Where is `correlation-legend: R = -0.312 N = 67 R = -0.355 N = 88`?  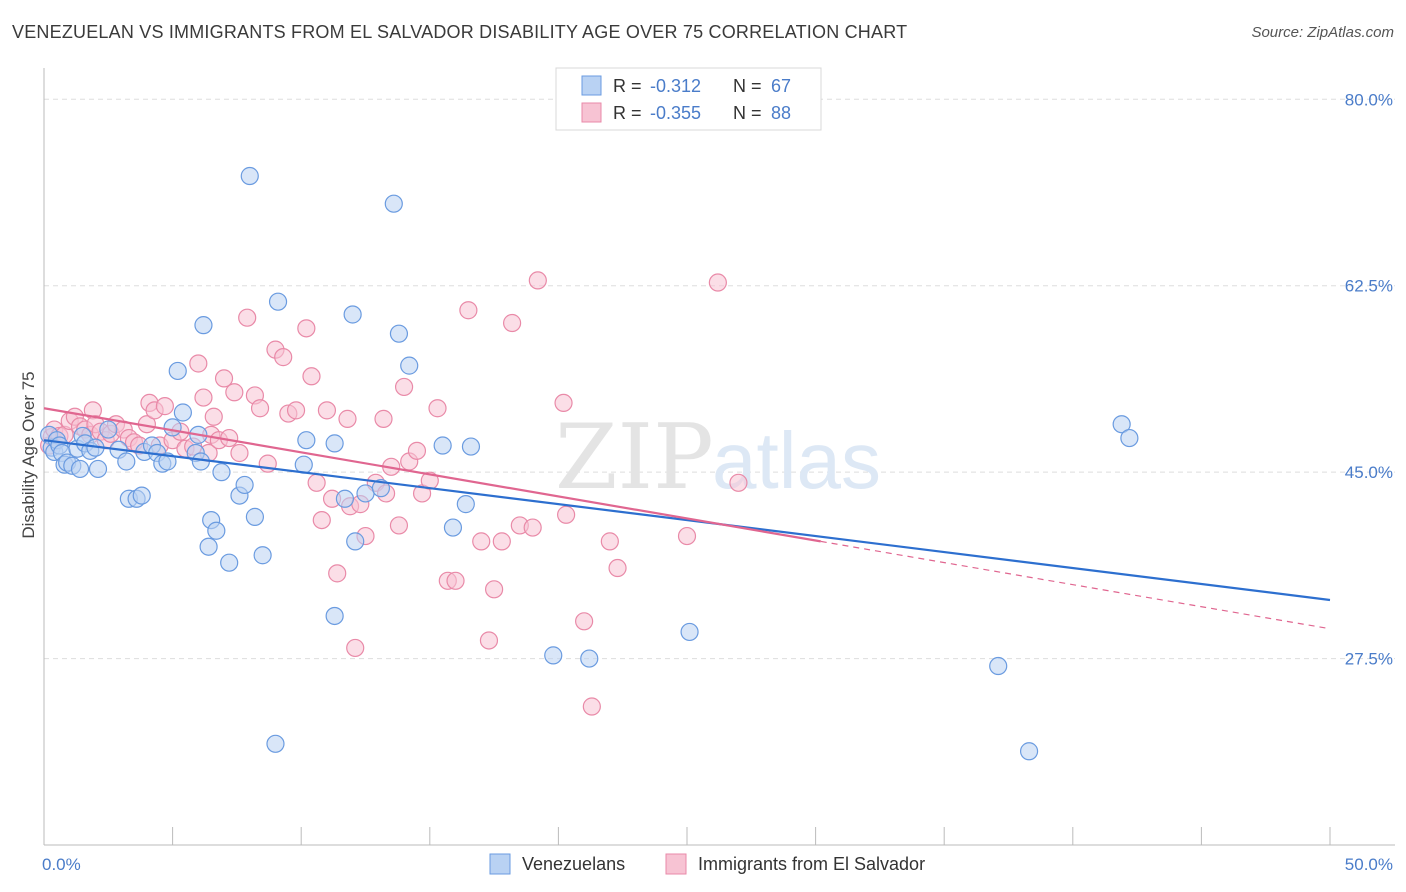
correlation-legend: R = -0.312 N = 67 R = -0.355 N = 88 is located at coordinates (688, 99).